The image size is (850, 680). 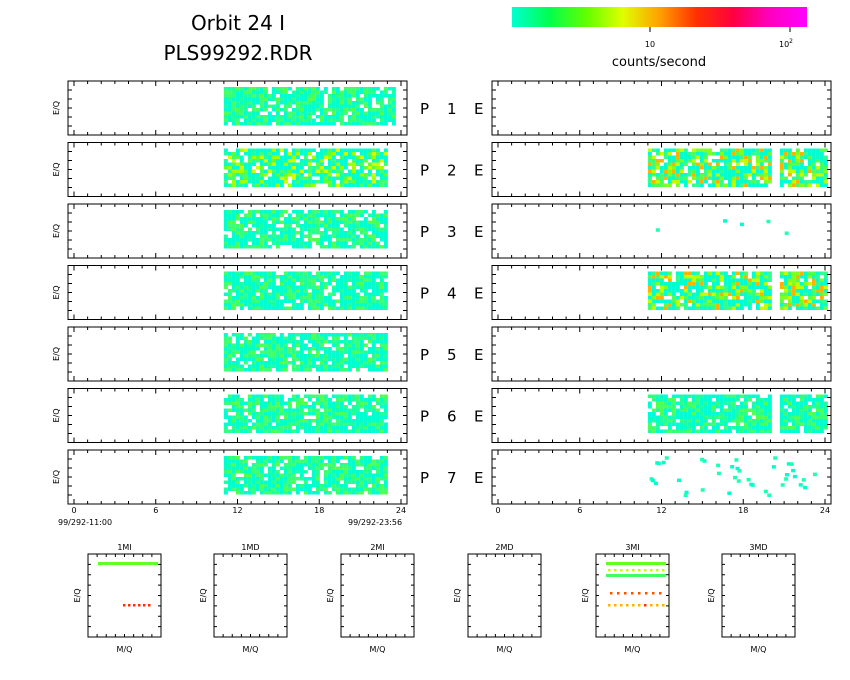 What do you see at coordinates (56, 477) in the screenshot?
I see `ylabel-eq: E/Q` at bounding box center [56, 477].